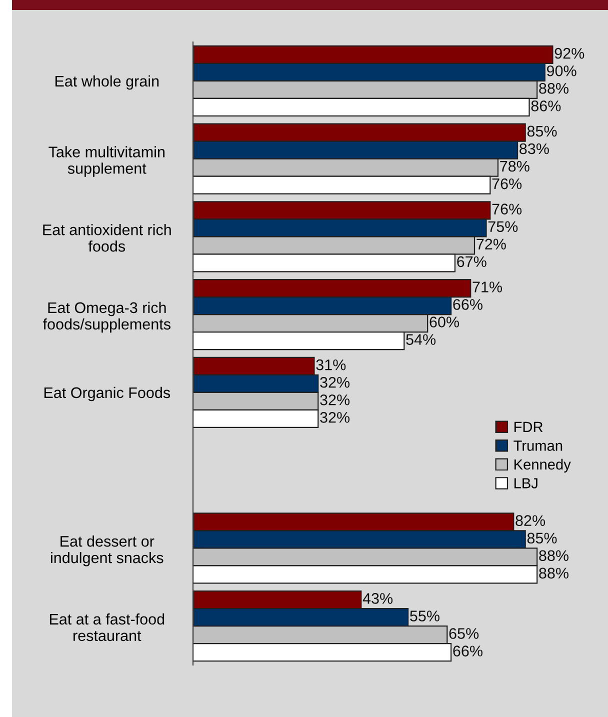 Image resolution: width=608 pixels, height=717 pixels. I want to click on y-tick-label: Eat at a fast-food restaurant, so click(107, 627).